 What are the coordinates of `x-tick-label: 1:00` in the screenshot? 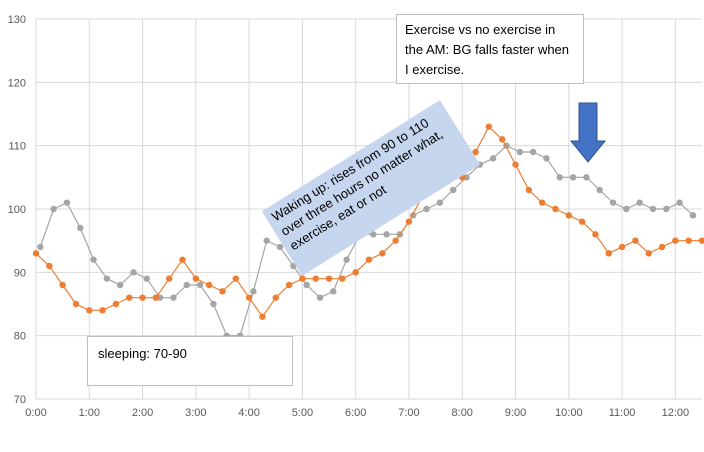 It's located at (89, 413).